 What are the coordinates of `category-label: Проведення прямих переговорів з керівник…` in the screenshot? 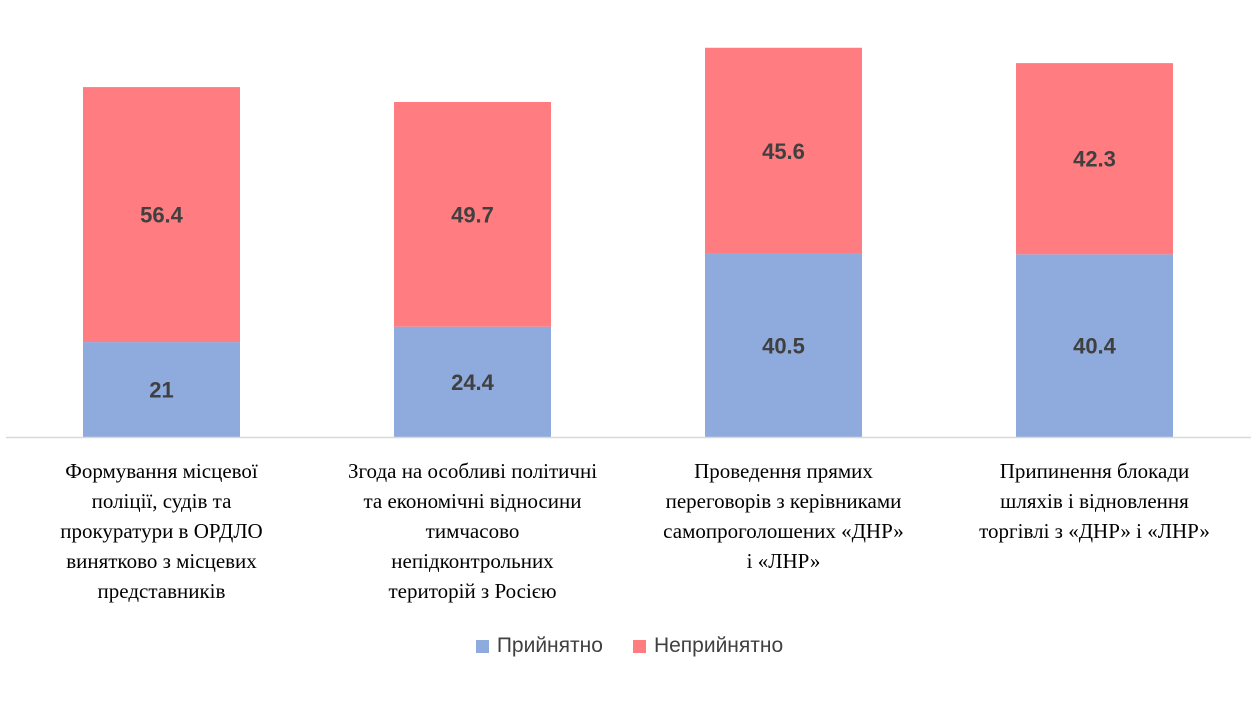 It's located at (783, 516).